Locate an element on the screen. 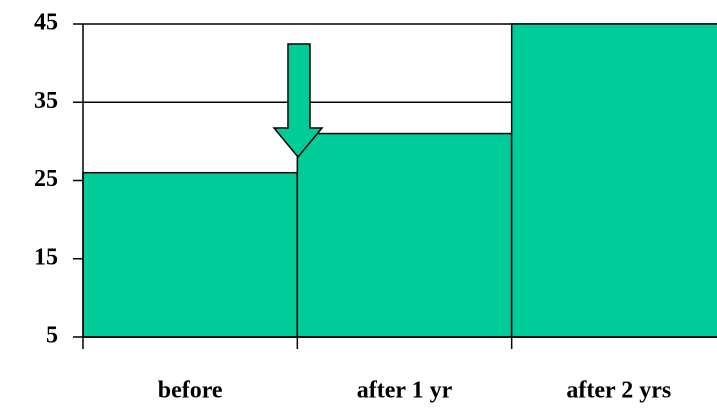 The image size is (717, 416). y-tick-label: 25 is located at coordinates (46, 179).